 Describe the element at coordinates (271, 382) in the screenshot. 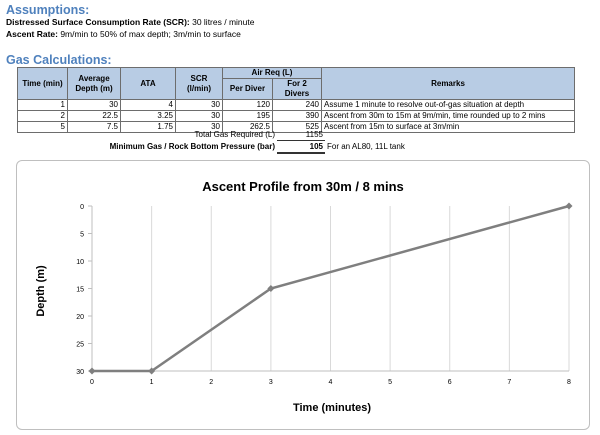

I see `x-tick-label: 3` at that location.